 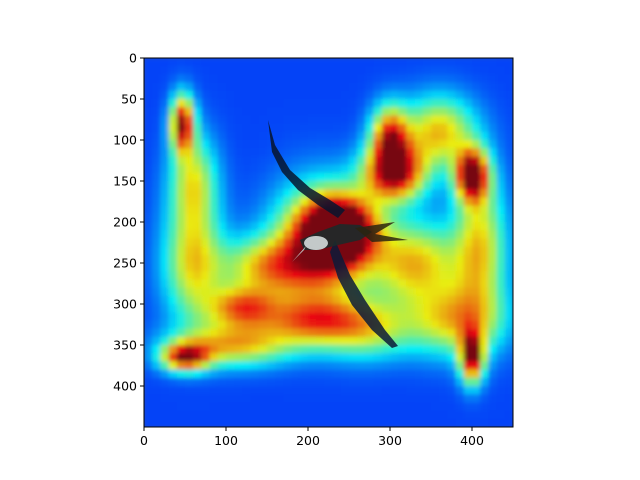 What do you see at coordinates (381, 232) in the screenshot?
I see `bird-tail` at bounding box center [381, 232].